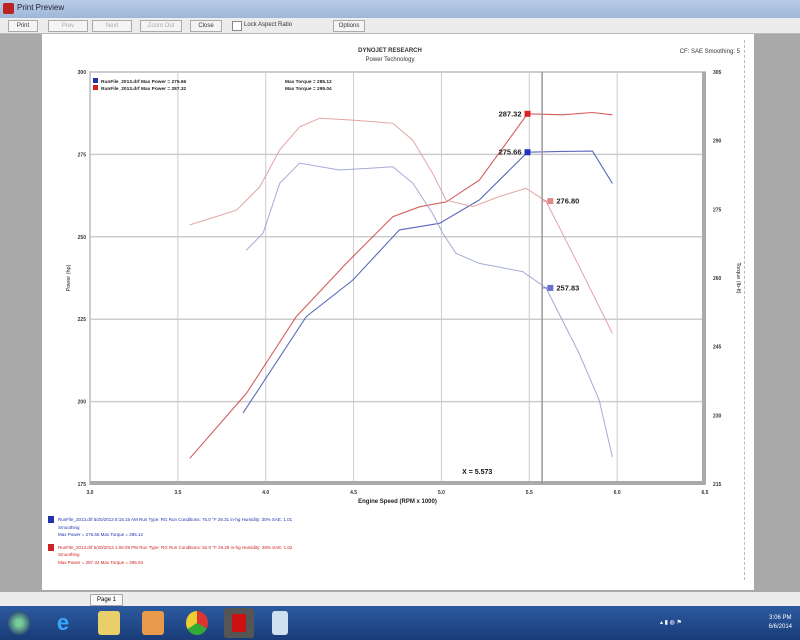  I want to click on clock-time: 3:06 PM, so click(780, 618).